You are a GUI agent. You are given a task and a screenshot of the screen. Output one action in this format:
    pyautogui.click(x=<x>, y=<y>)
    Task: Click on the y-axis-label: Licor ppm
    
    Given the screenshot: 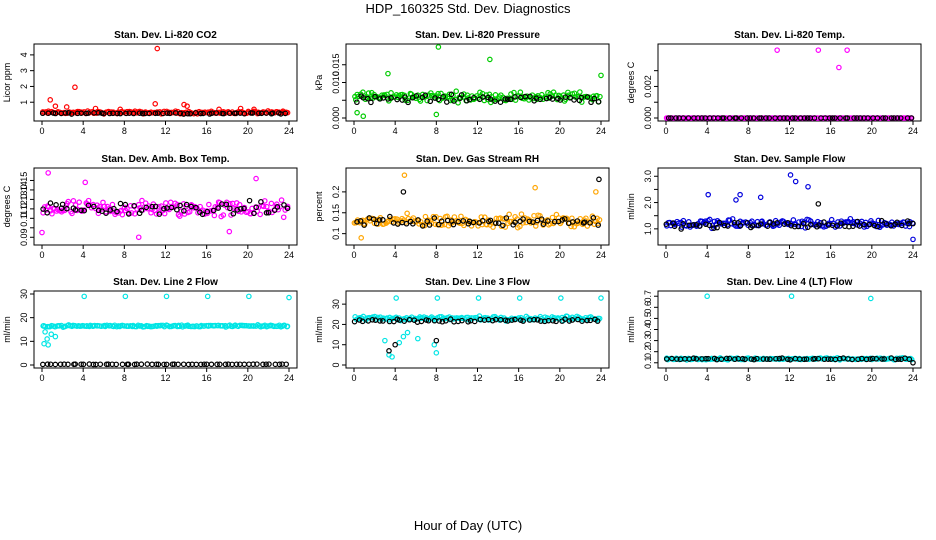 What is the action you would take?
    pyautogui.click(x=7, y=83)
    